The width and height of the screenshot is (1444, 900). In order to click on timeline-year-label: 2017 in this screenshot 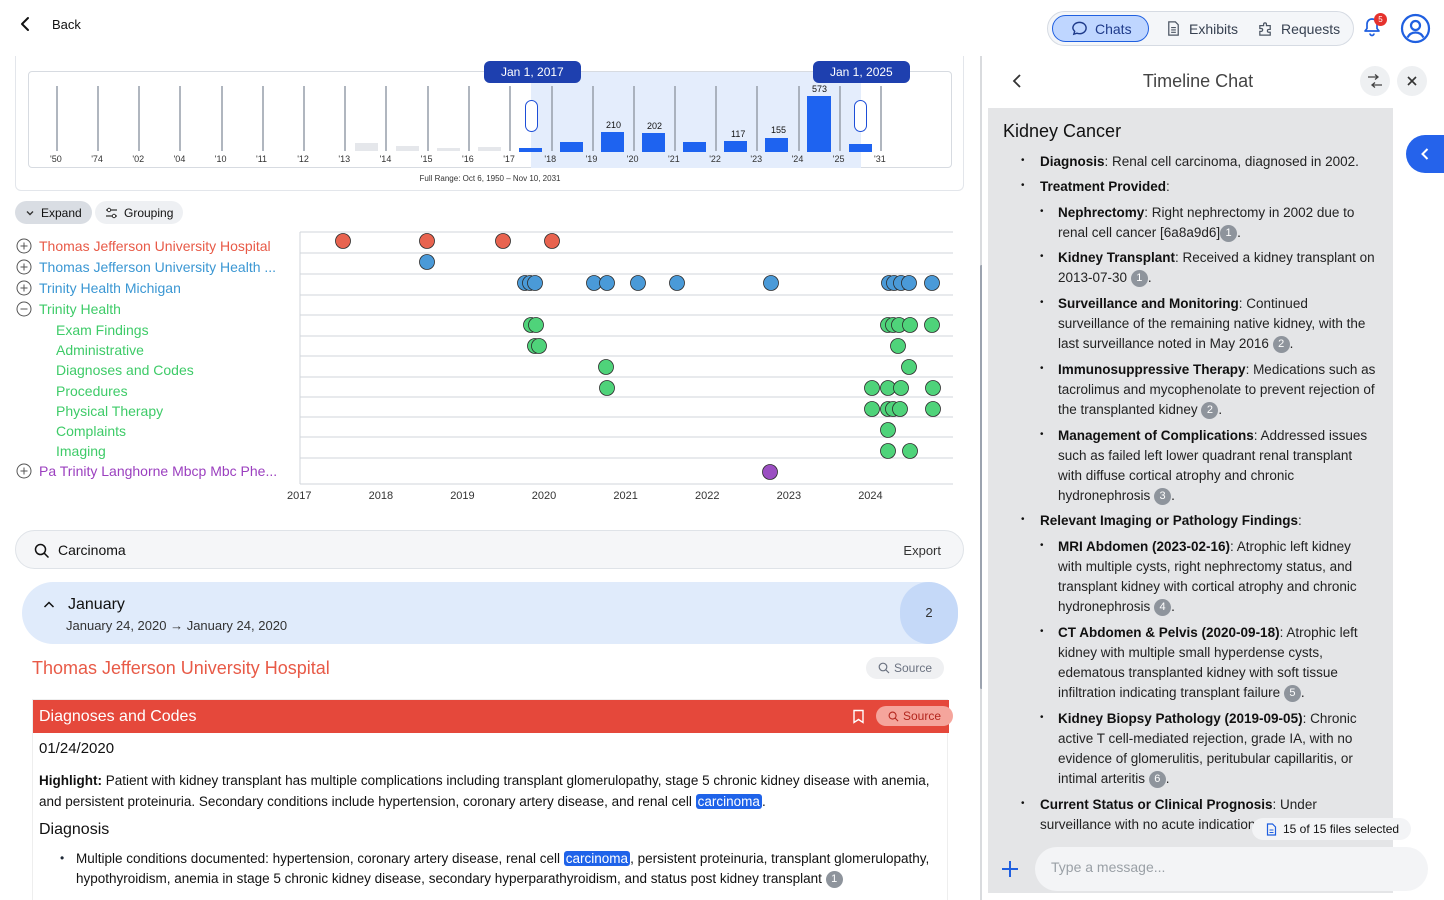, I will do `click(299, 496)`.